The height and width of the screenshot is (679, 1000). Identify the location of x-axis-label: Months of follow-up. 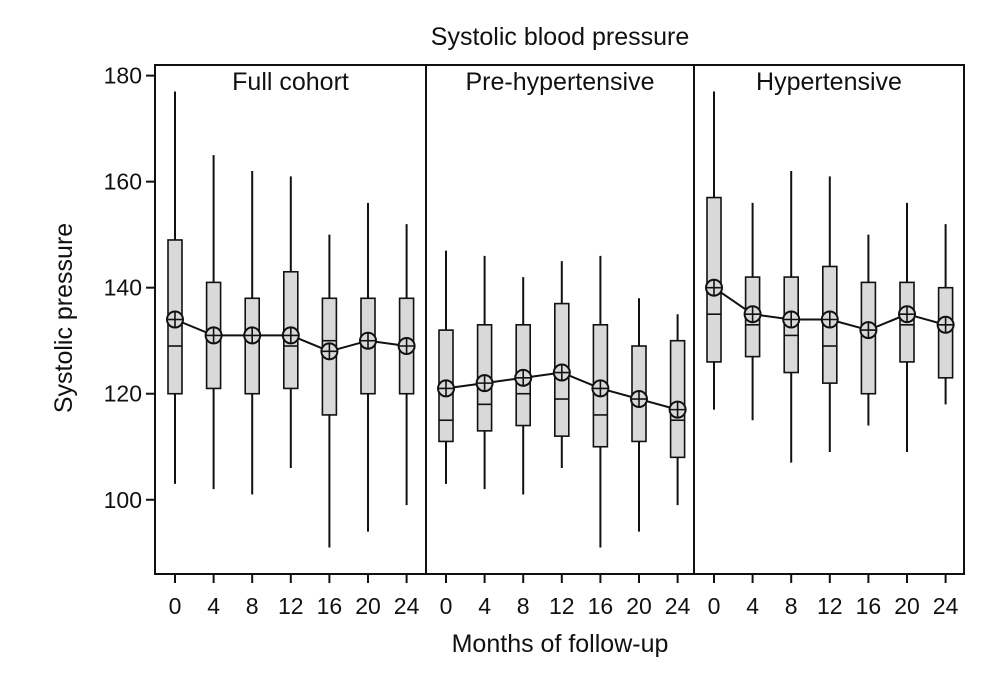
(560, 644).